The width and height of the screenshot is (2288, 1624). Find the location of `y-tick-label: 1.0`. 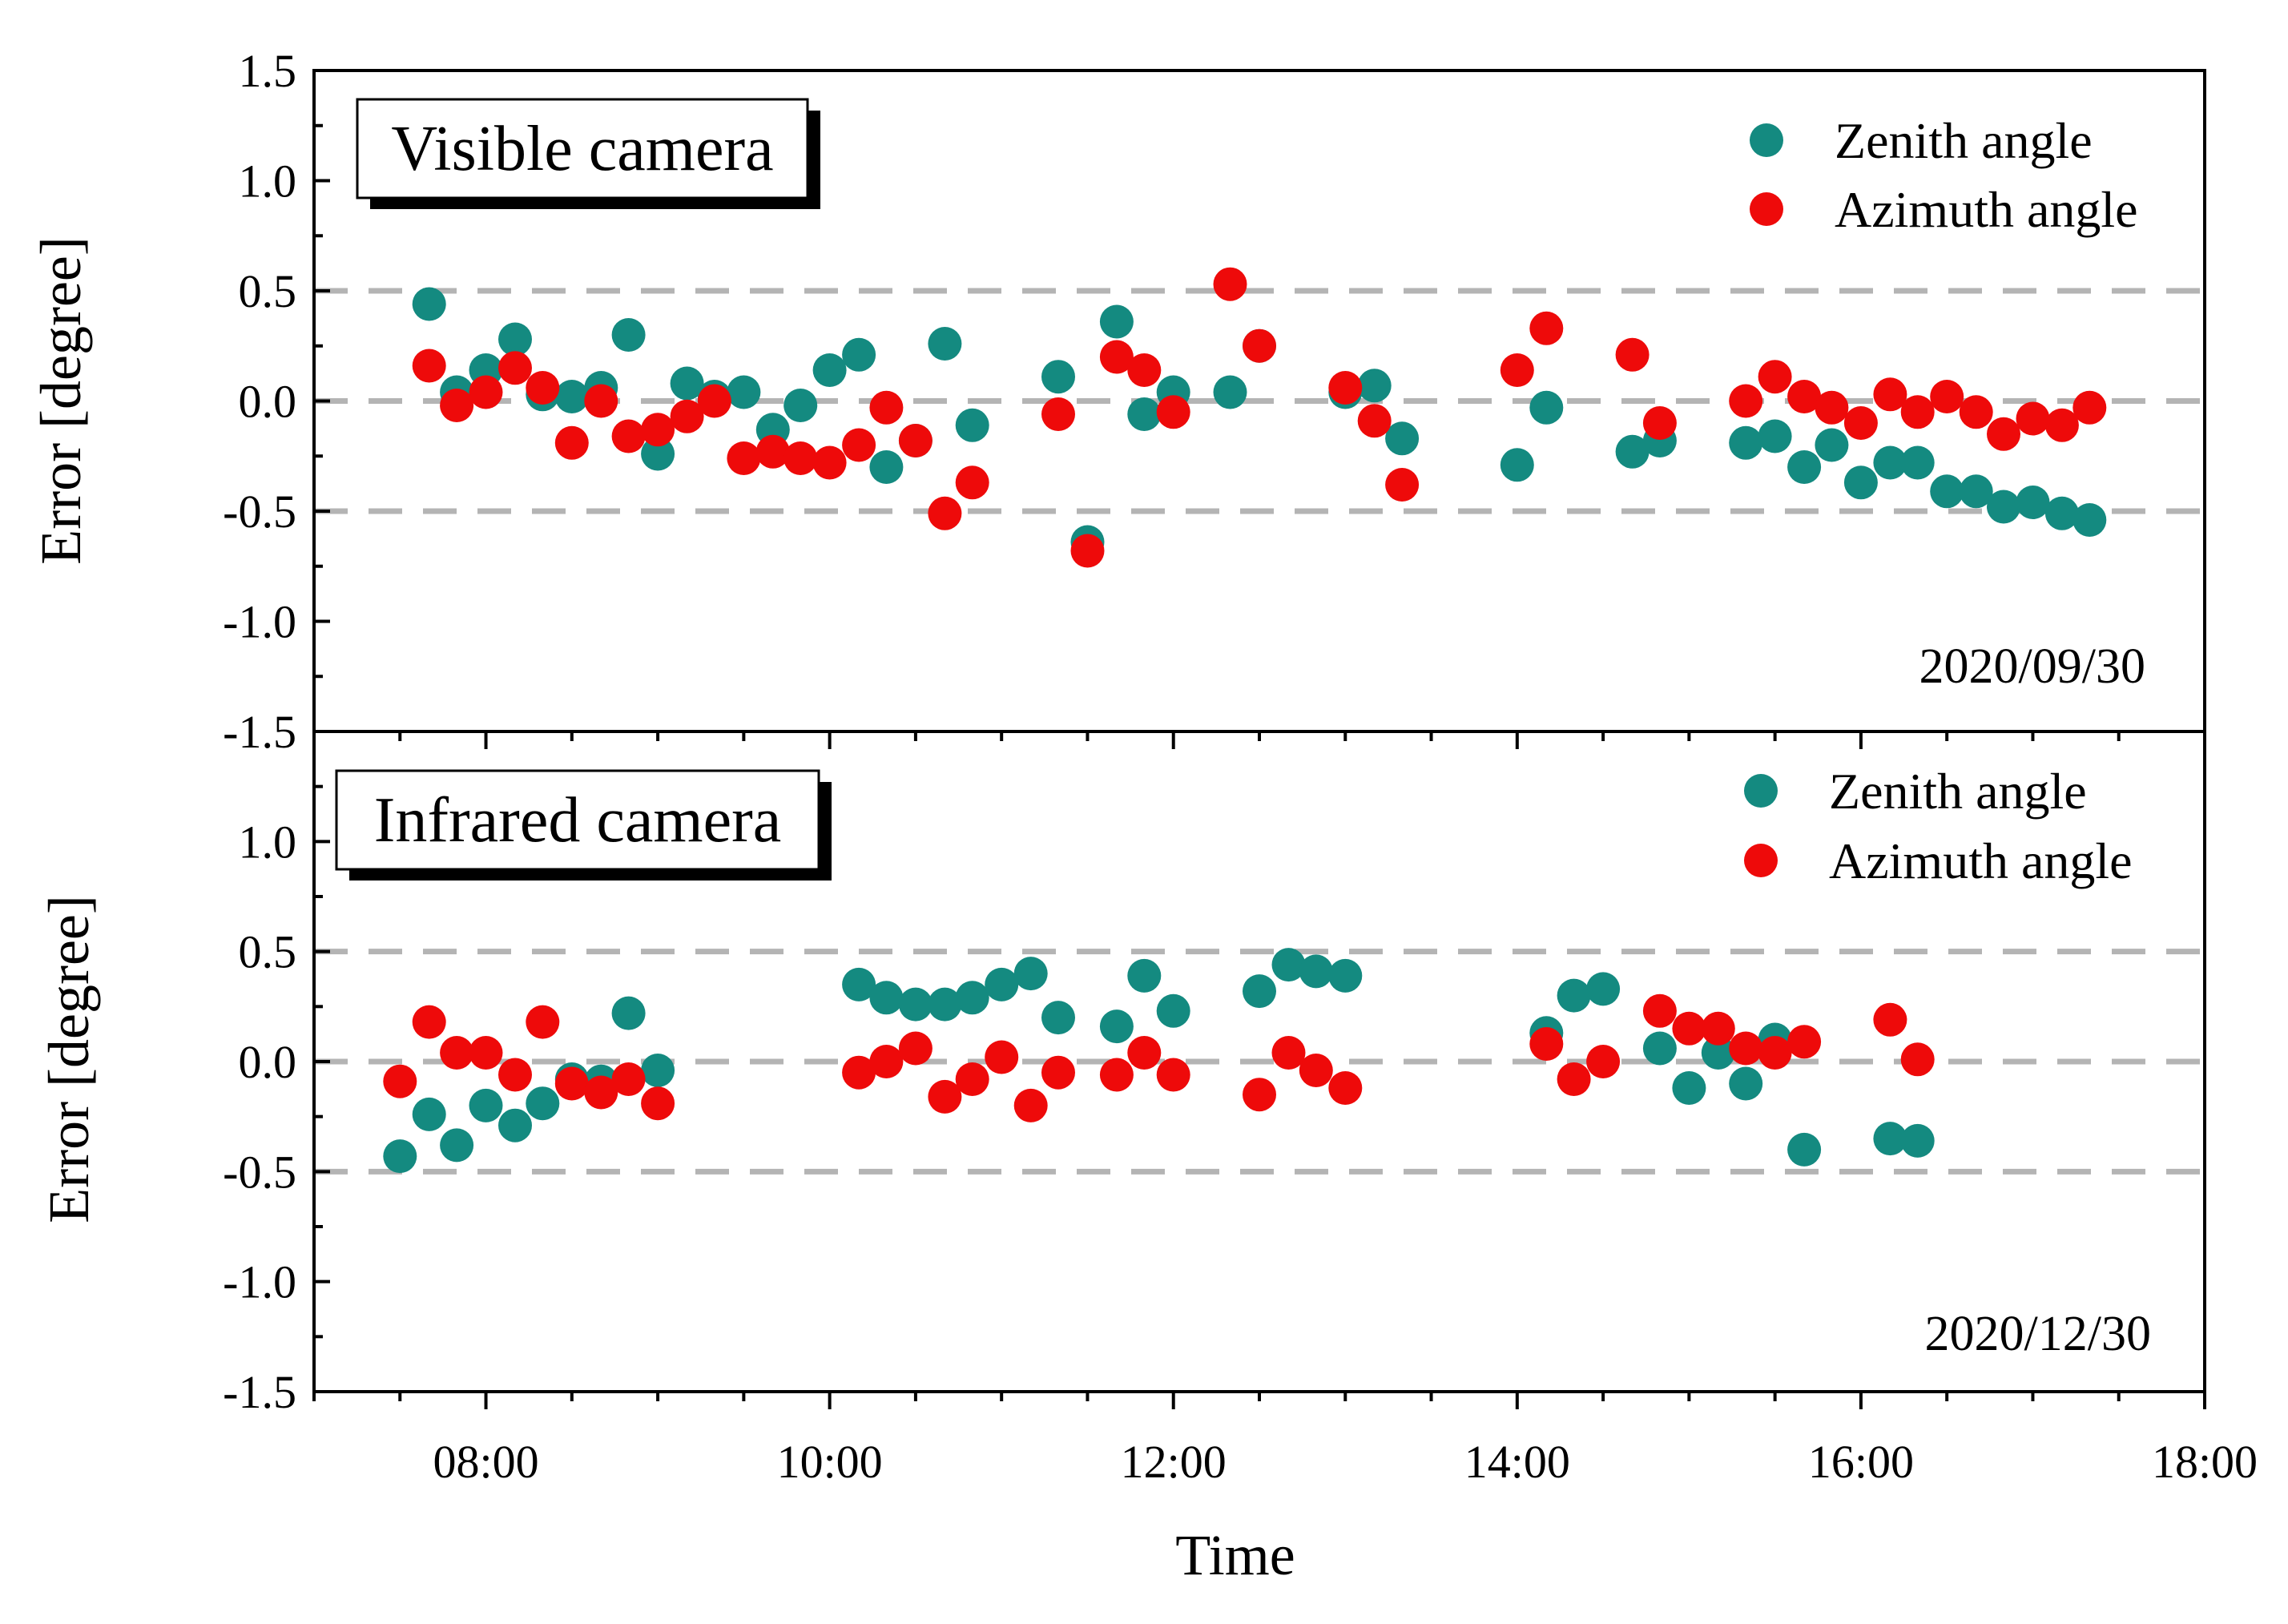

y-tick-label: 1.0 is located at coordinates (268, 842).